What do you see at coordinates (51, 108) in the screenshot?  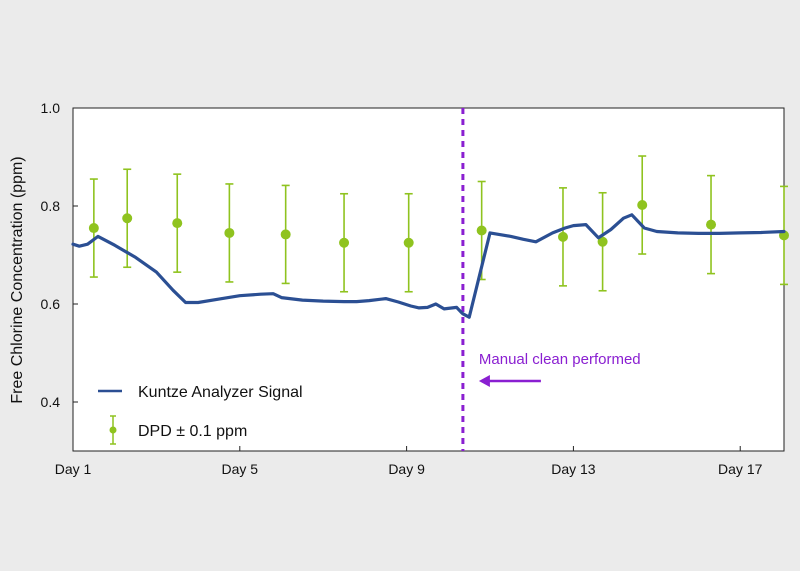 I see `y-tick-label: 1.0` at bounding box center [51, 108].